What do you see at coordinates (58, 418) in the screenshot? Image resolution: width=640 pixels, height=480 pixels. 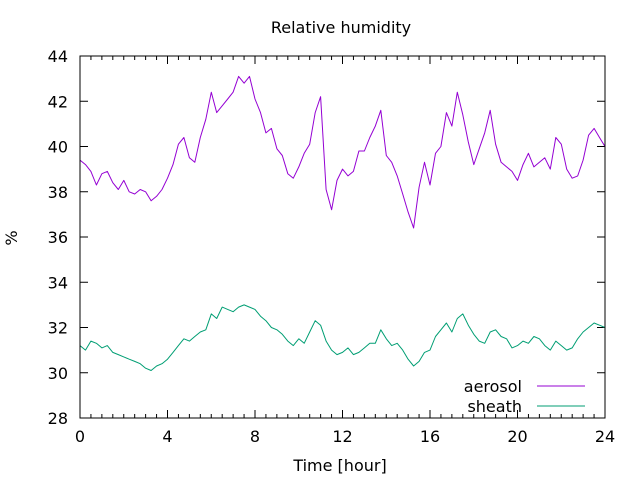 I see `y-tick-label: 28` at bounding box center [58, 418].